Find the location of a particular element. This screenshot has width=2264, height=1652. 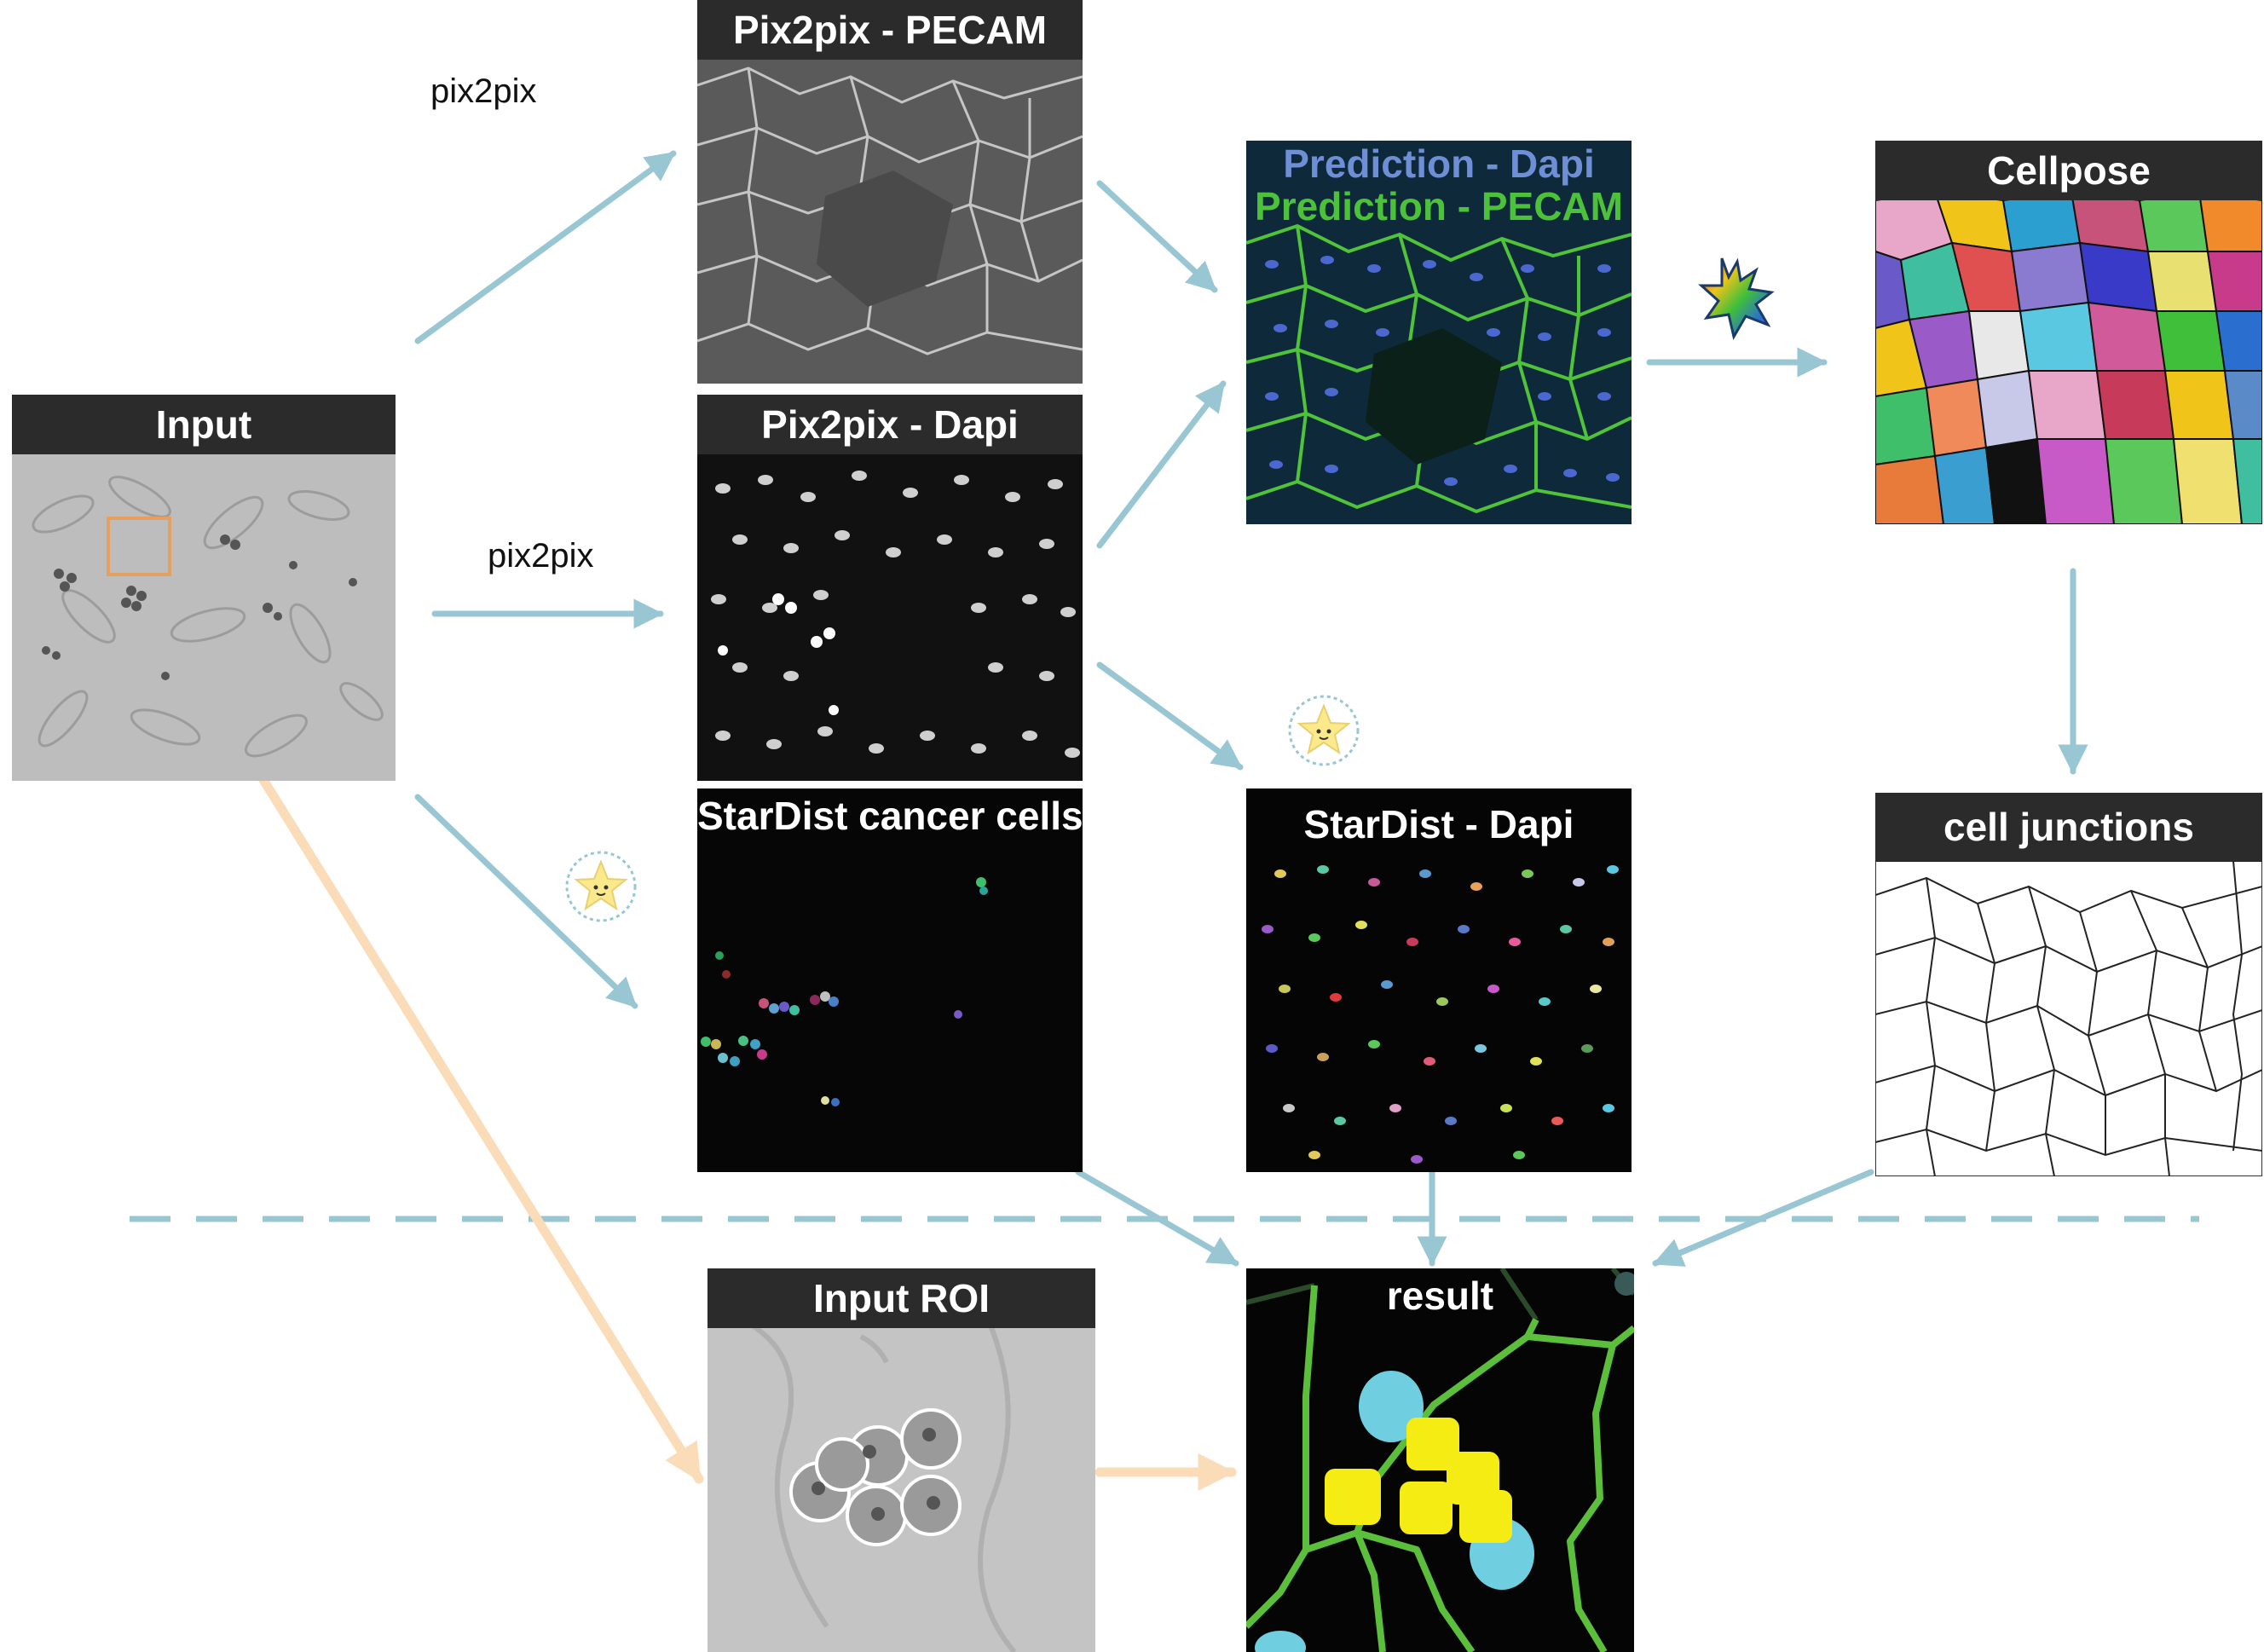

dapi-title: Pix2pix - Dapi is located at coordinates (890, 424).